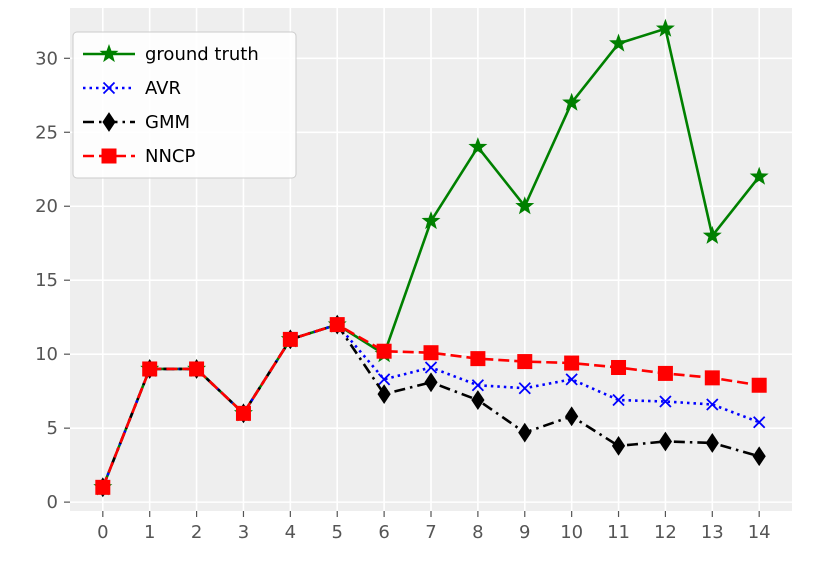 Image resolution: width=831 pixels, height=563 pixels. Describe the element at coordinates (383, 532) in the screenshot. I see `x-tick-label: 6` at that location.